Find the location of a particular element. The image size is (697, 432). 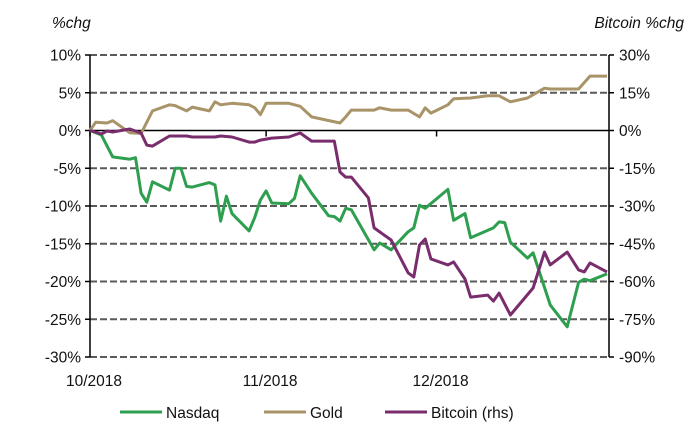

y-tick-label-left: -20% is located at coordinates (63, 282).